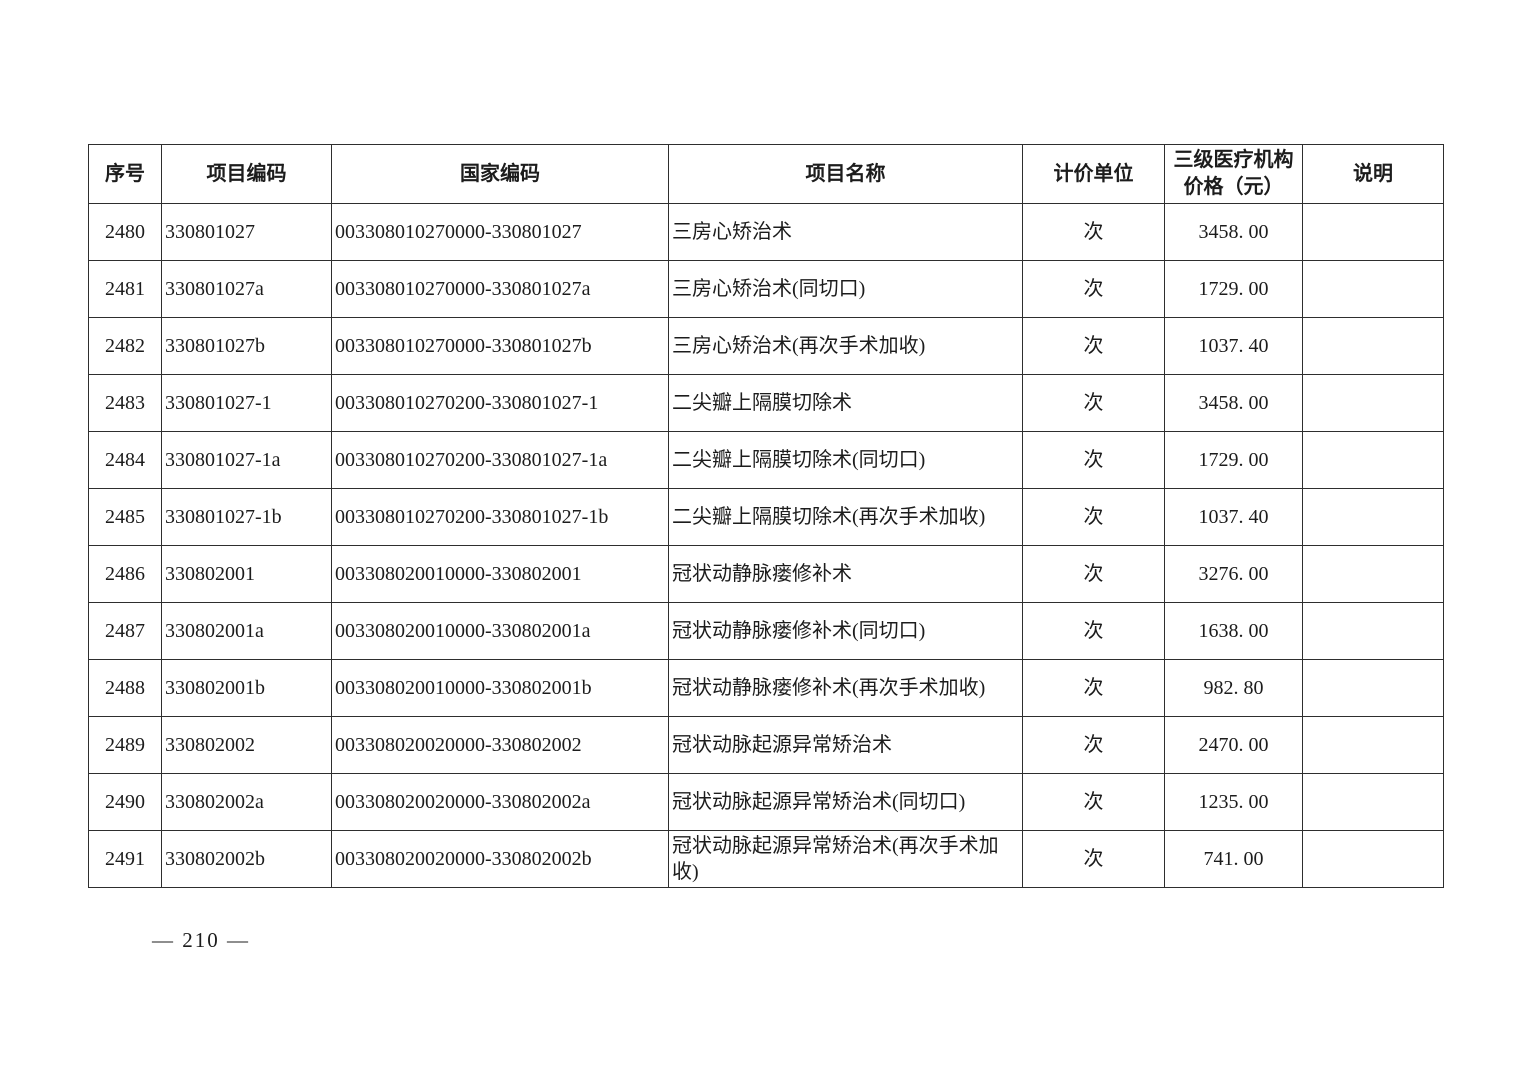  What do you see at coordinates (500, 460) in the screenshot?
I see `cell-national-code: 003308010270200-330801027-1a` at bounding box center [500, 460].